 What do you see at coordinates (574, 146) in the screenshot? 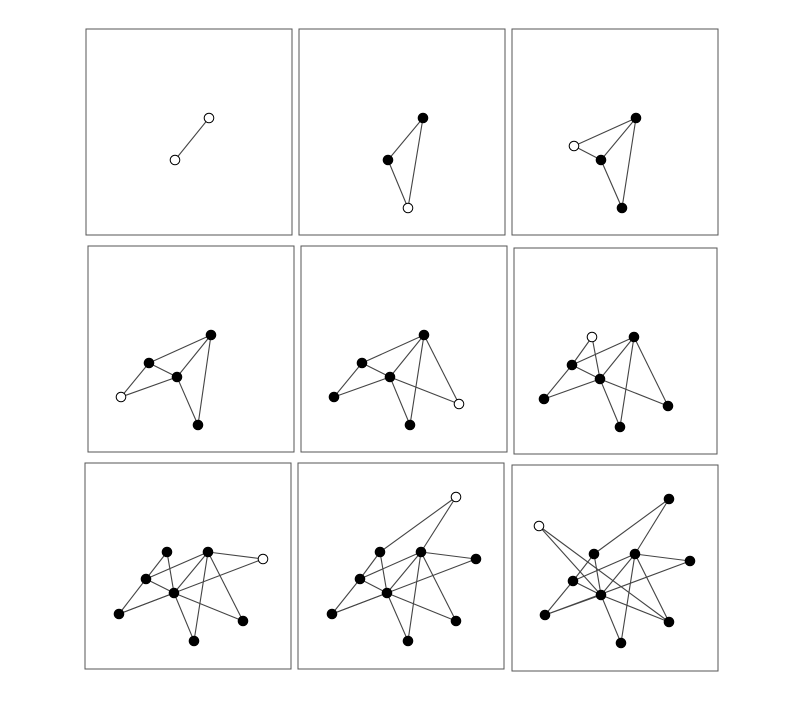
I see `new-node-D` at bounding box center [574, 146].